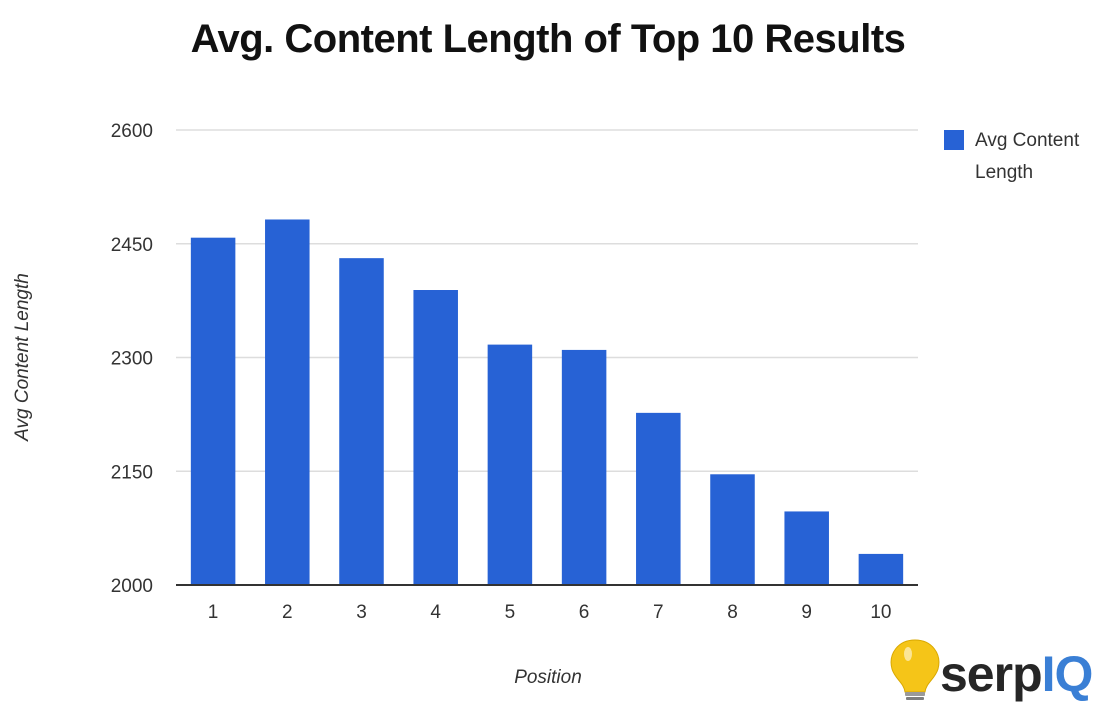 This screenshot has height=704, width=1118. What do you see at coordinates (1012, 156) in the screenshot?
I see `legend: Avg Content Length` at bounding box center [1012, 156].